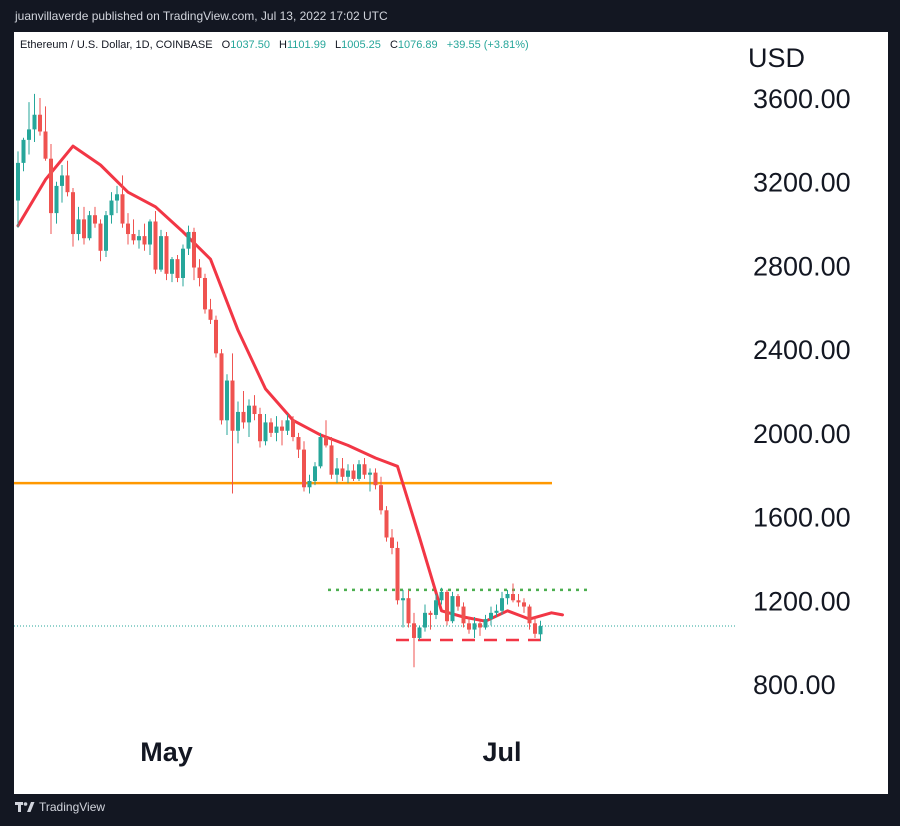 This screenshot has width=900, height=826. I want to click on high-label: H, so click(283, 45).